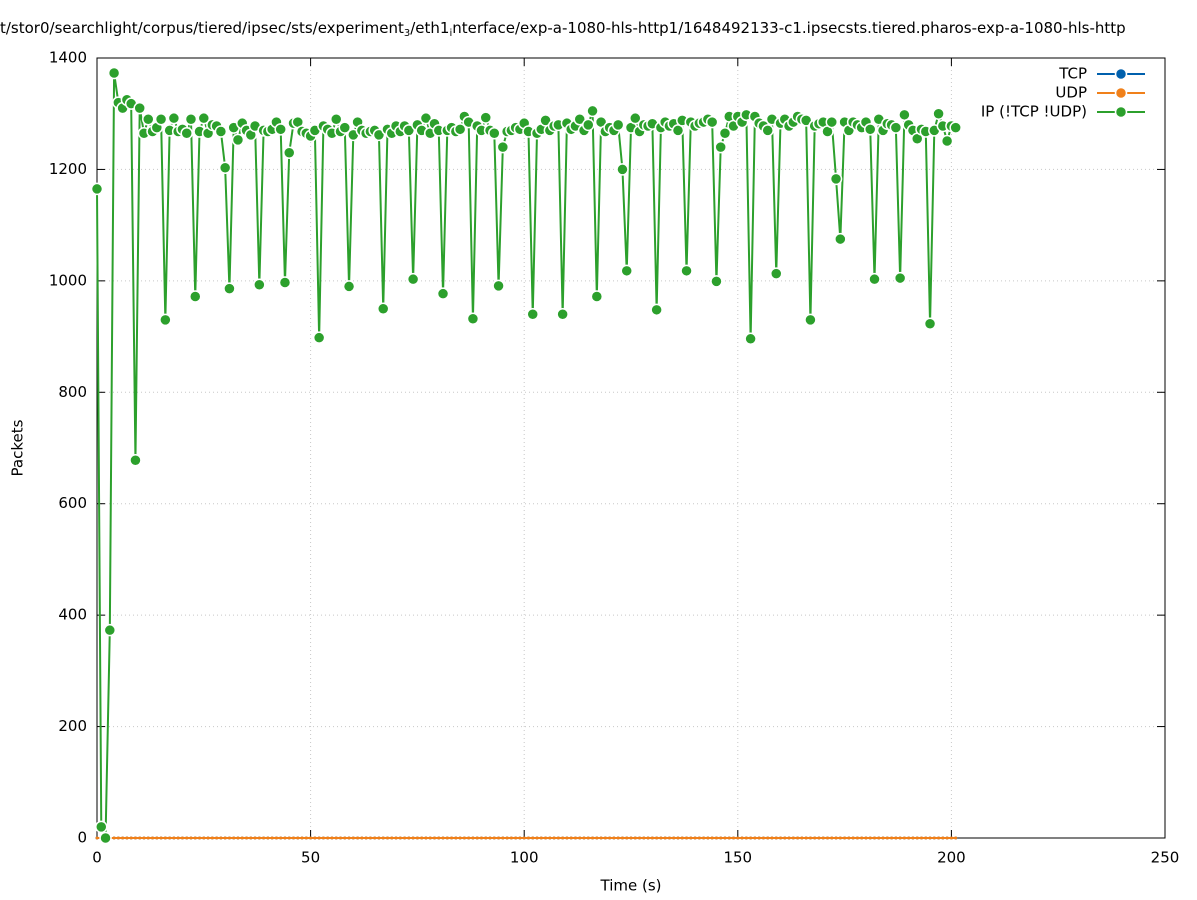 This screenshot has width=1197, height=900. I want to click on y-tick-label: 200, so click(72, 726).